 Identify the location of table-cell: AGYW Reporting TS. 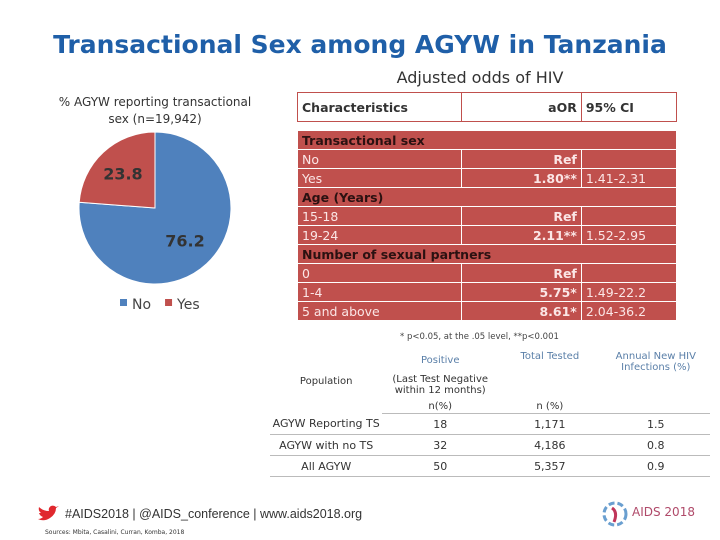
(326, 424).